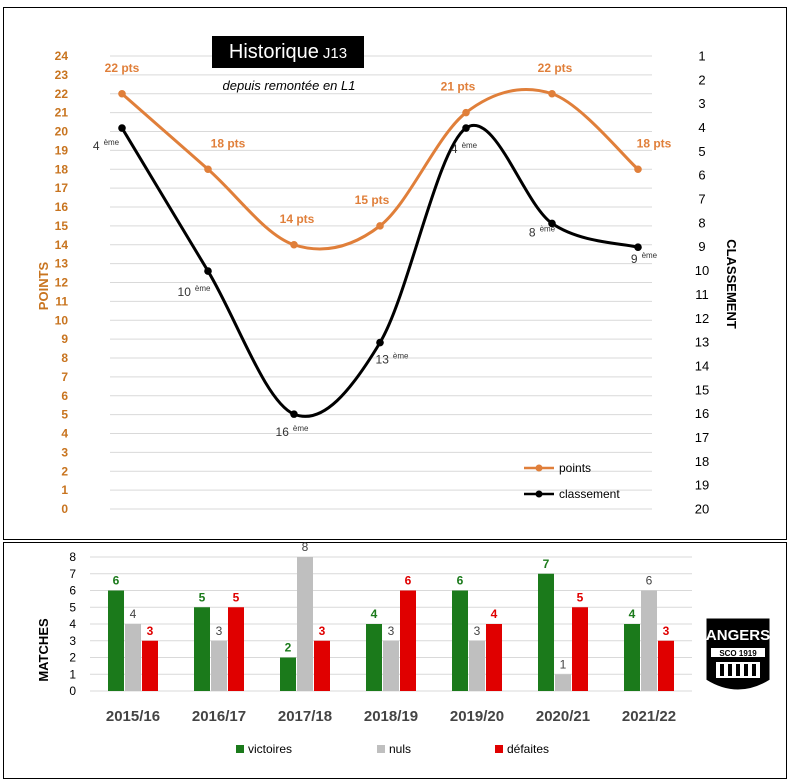 Image resolution: width=792 pixels, height=784 pixels. I want to click on defaite-bar-label: 6, so click(408, 581).